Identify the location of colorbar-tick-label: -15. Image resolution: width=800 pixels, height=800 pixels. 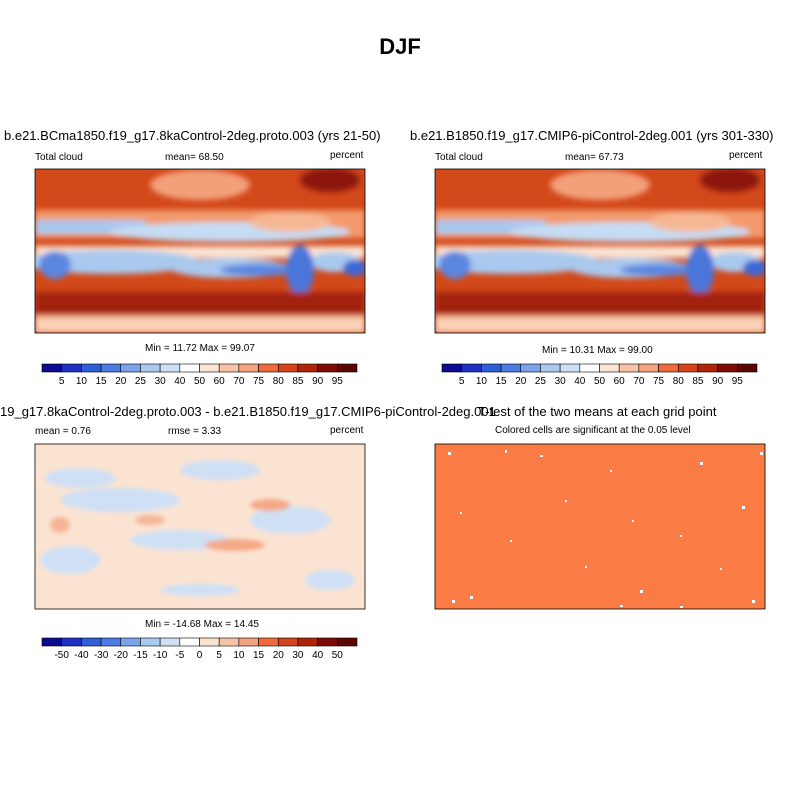
(140, 655).